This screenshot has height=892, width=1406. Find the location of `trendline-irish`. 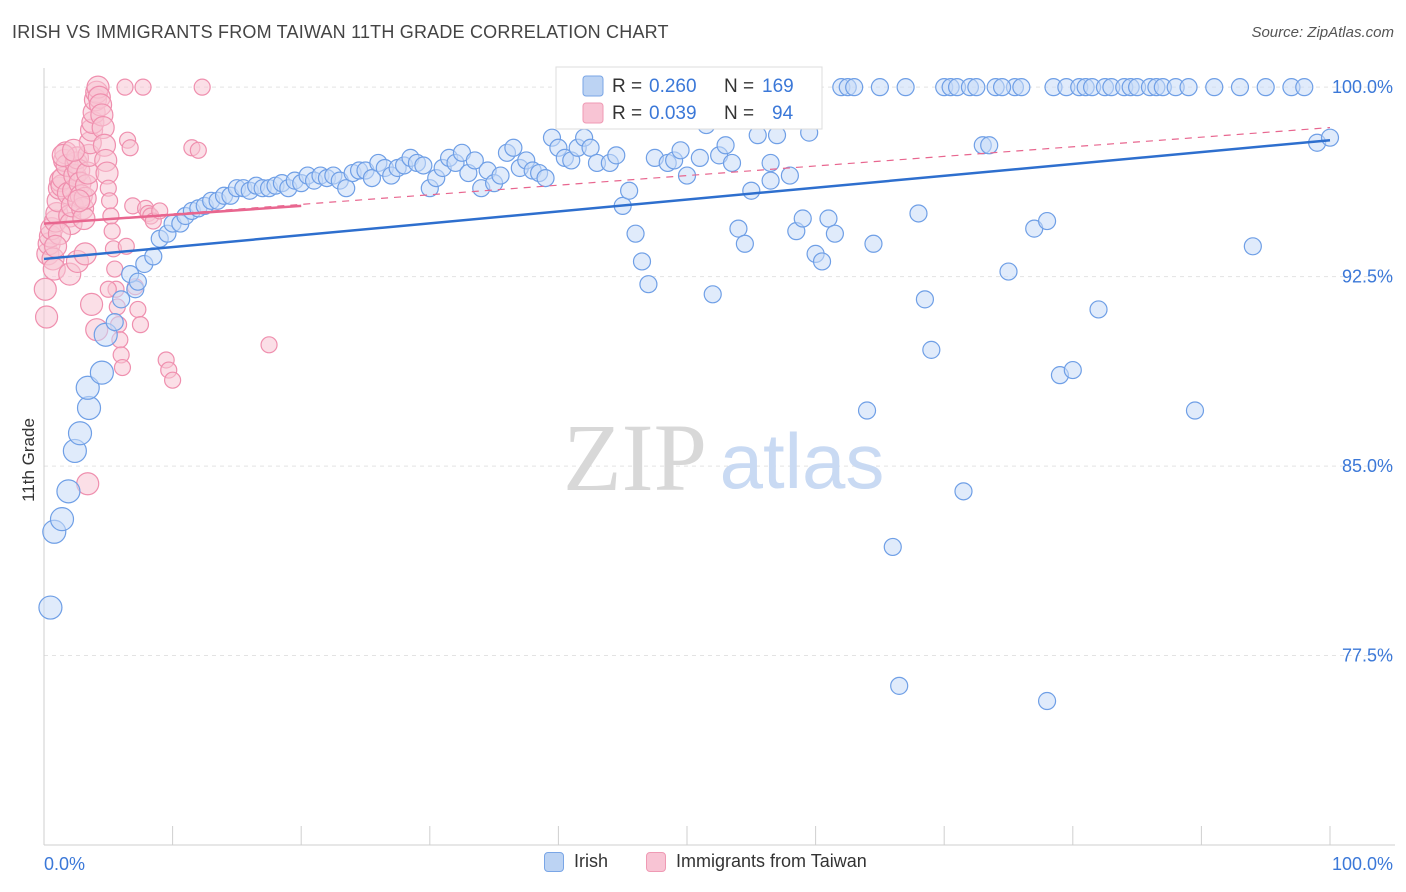

trendline-irish is located at coordinates (687, 199).